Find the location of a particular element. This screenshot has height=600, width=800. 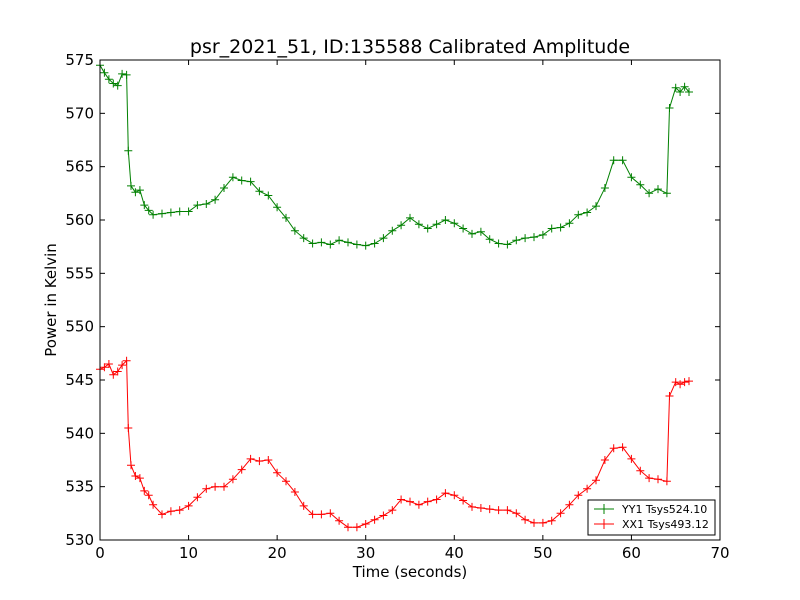

legend-box is located at coordinates (651, 517).